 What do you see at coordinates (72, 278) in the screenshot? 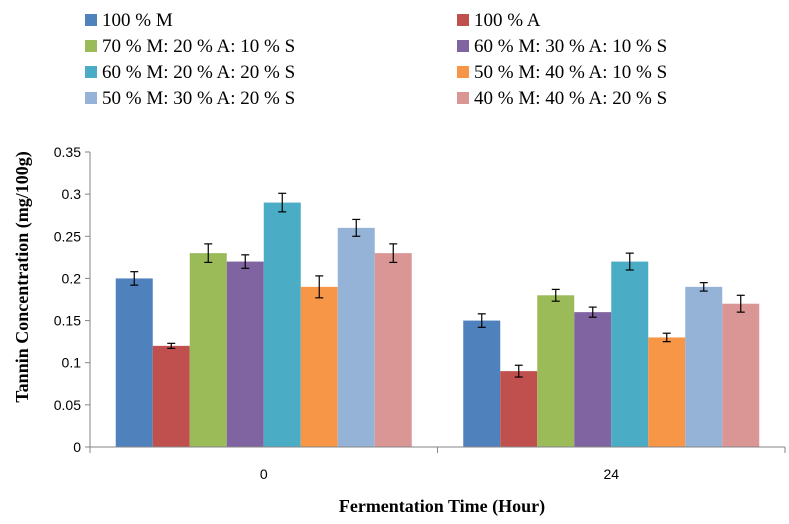
I see `y-tick-label: 0.2` at bounding box center [72, 278].